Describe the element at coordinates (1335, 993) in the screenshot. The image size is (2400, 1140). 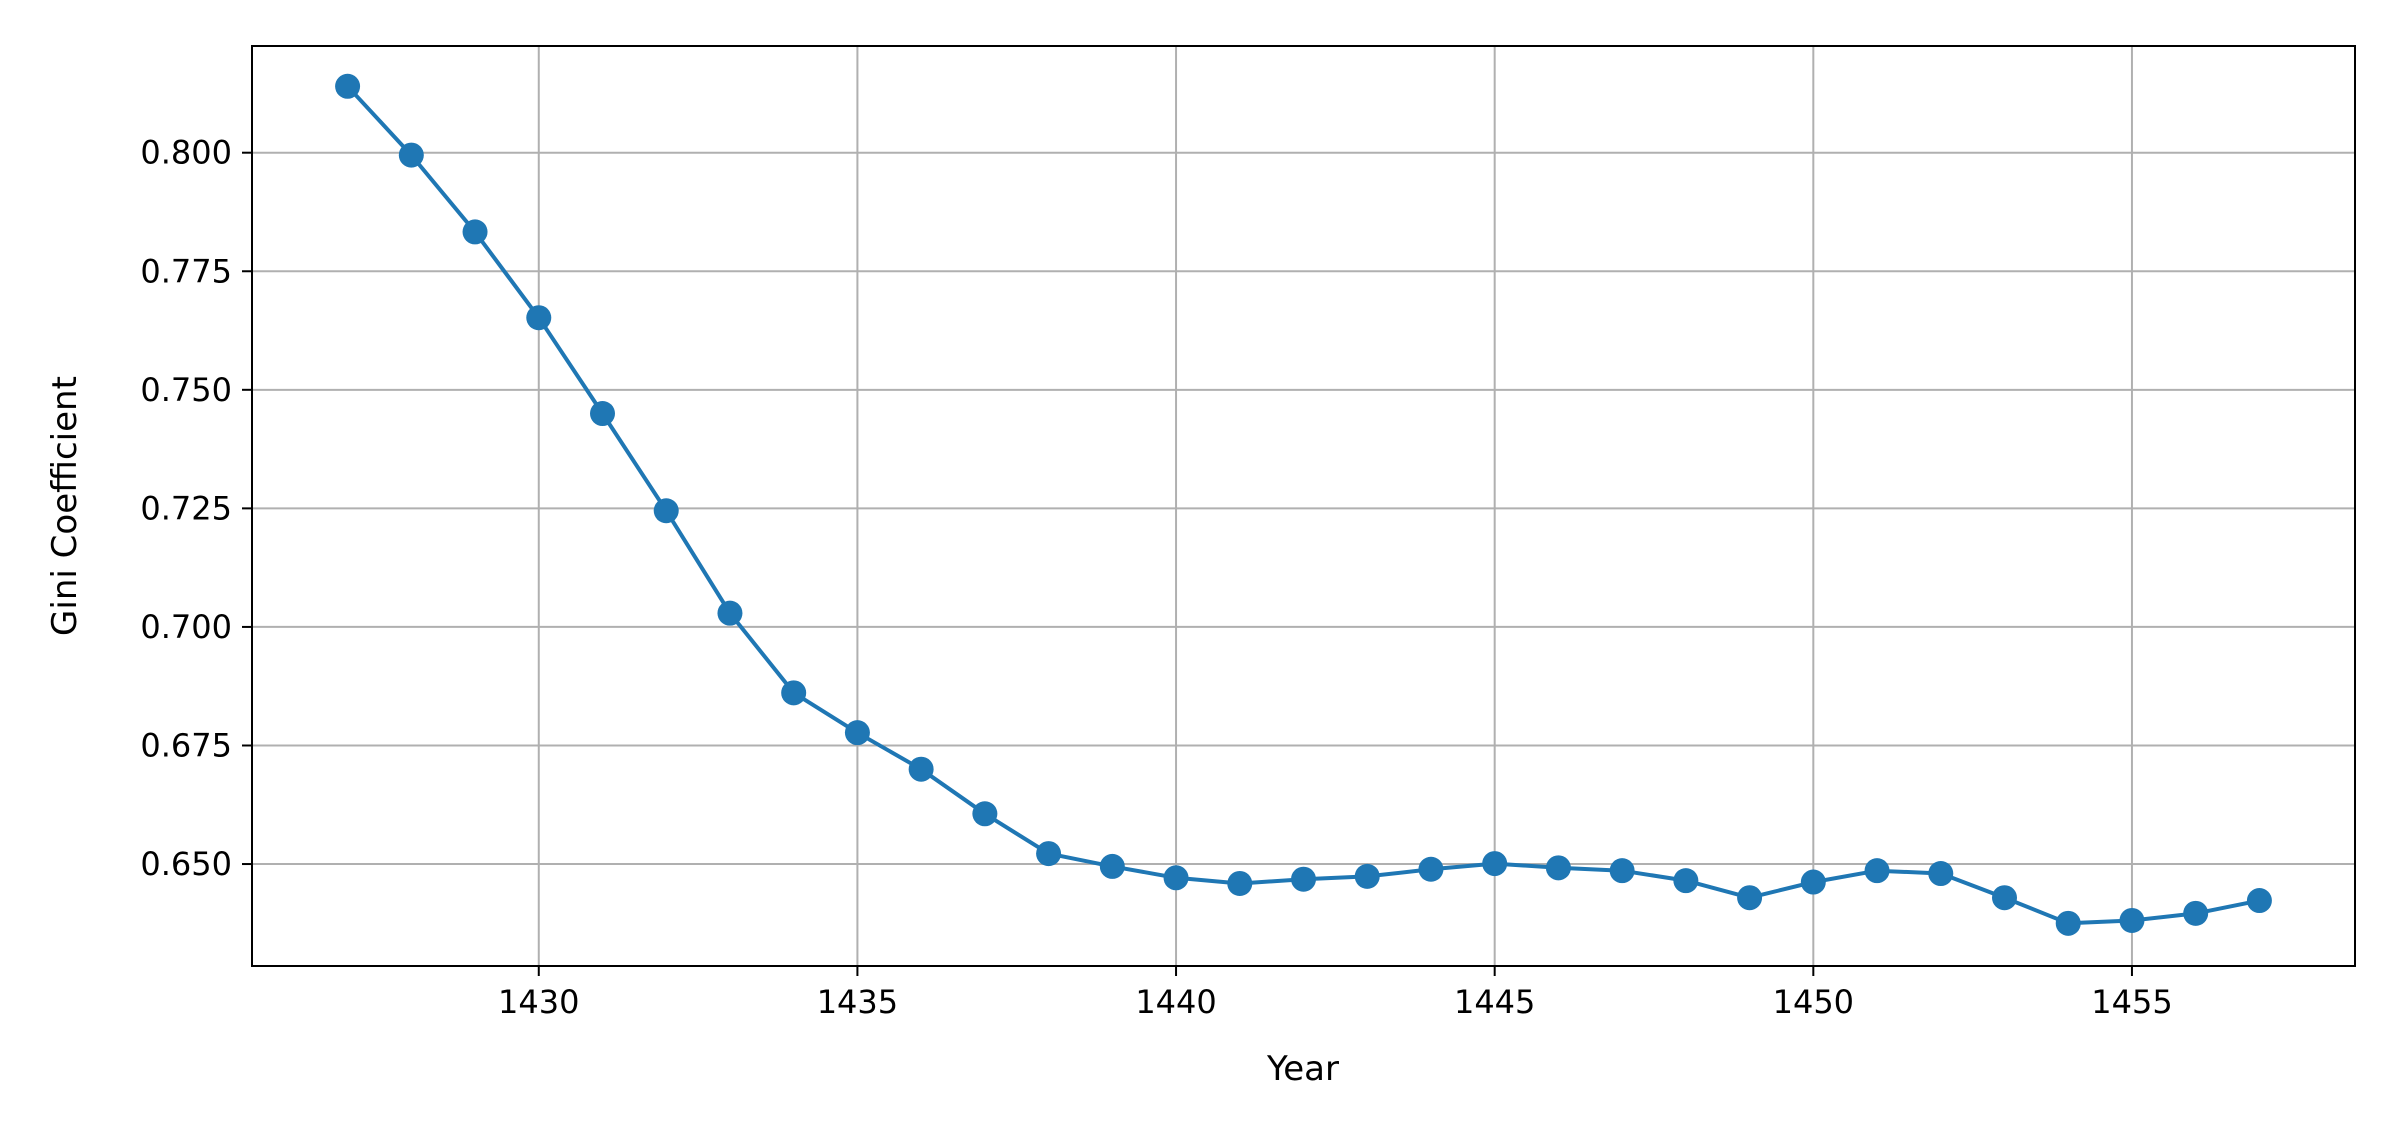
I see `x-axis-ticks: 1430 1435 1440 1445 1450 1455` at that location.